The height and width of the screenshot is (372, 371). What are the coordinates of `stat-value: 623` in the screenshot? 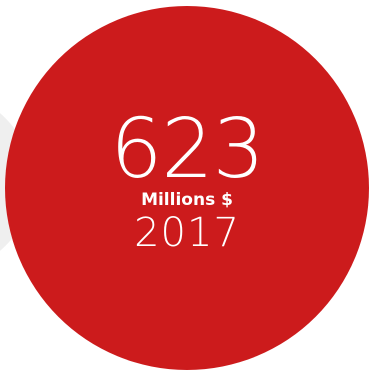 It's located at (187, 149).